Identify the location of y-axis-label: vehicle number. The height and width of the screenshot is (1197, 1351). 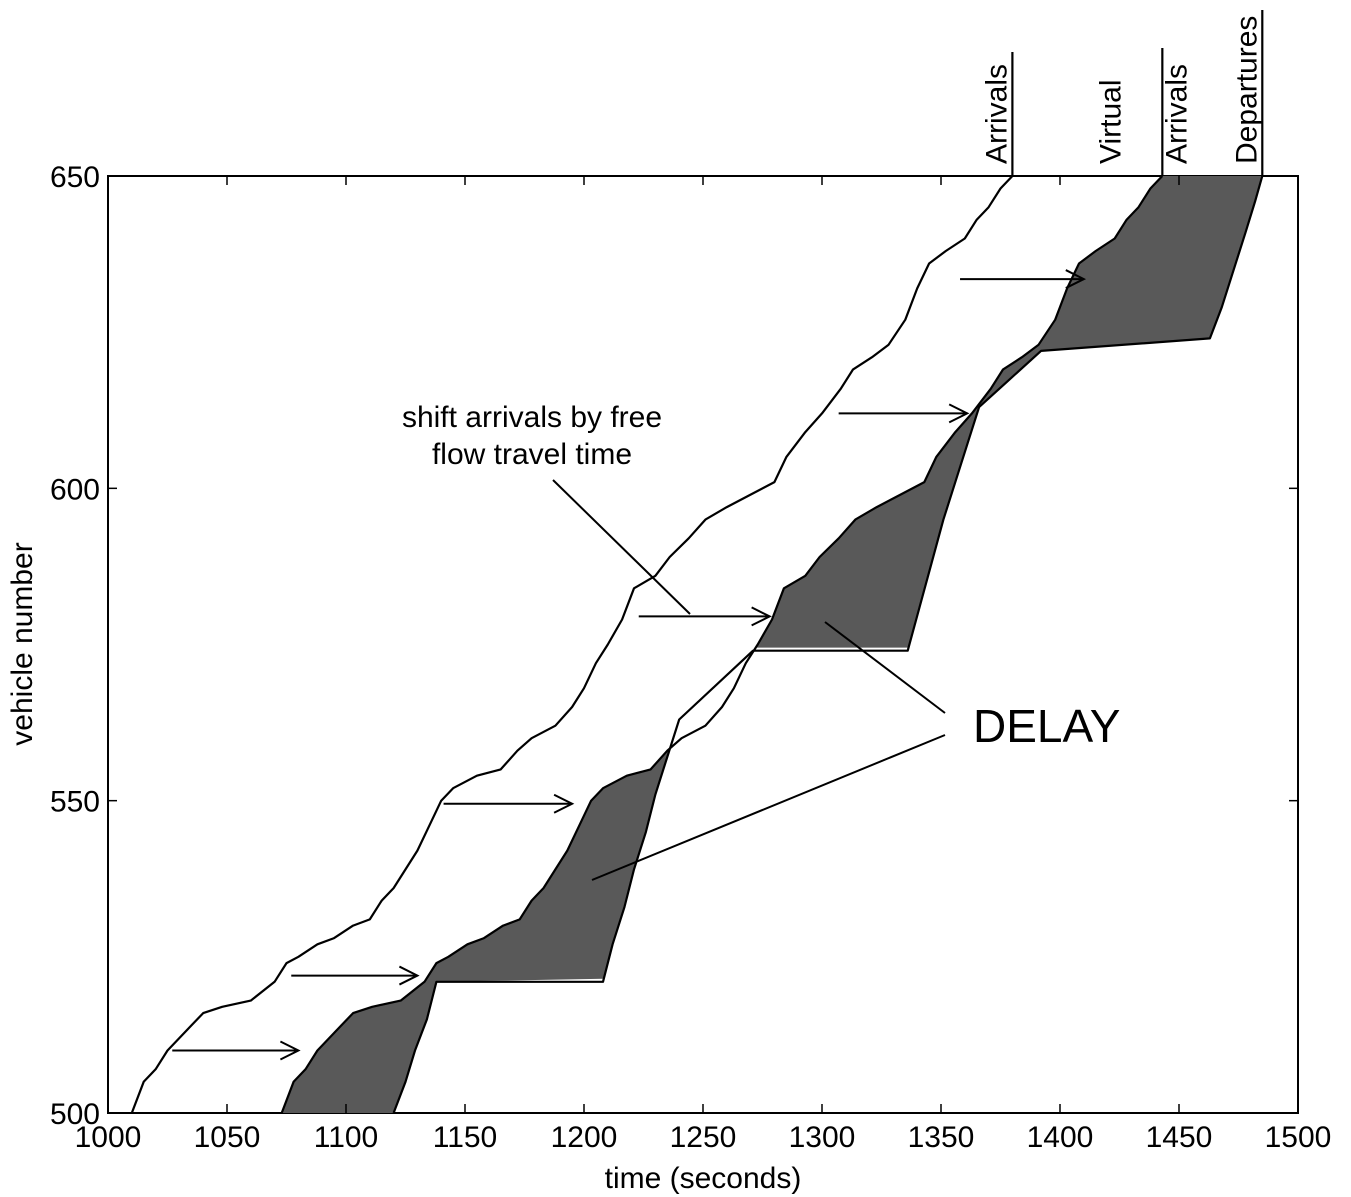
(22, 643).